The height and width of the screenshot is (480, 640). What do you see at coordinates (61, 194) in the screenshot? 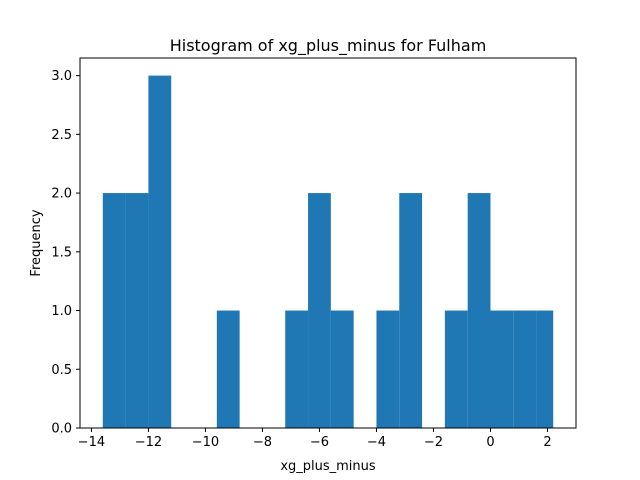
I see `y-tick-label: 2.0` at bounding box center [61, 194].